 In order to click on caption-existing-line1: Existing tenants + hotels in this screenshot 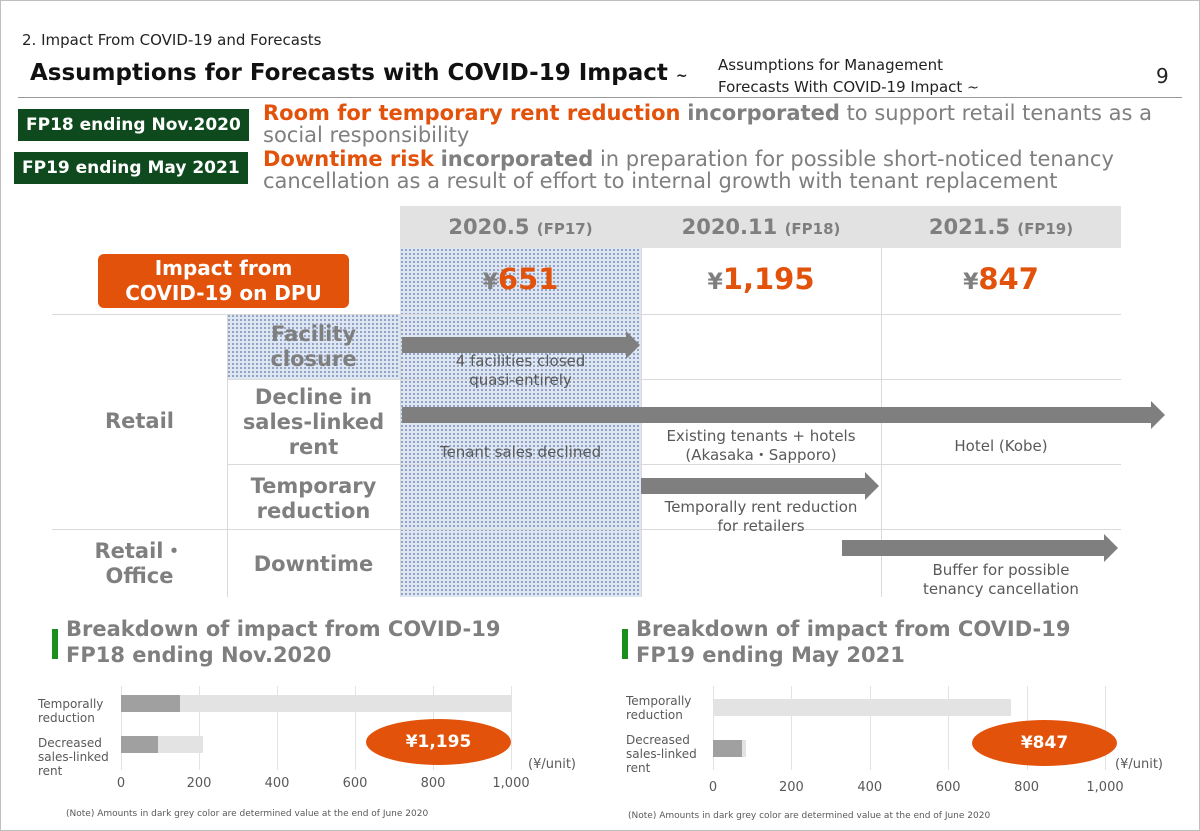, I will do `click(761, 436)`.